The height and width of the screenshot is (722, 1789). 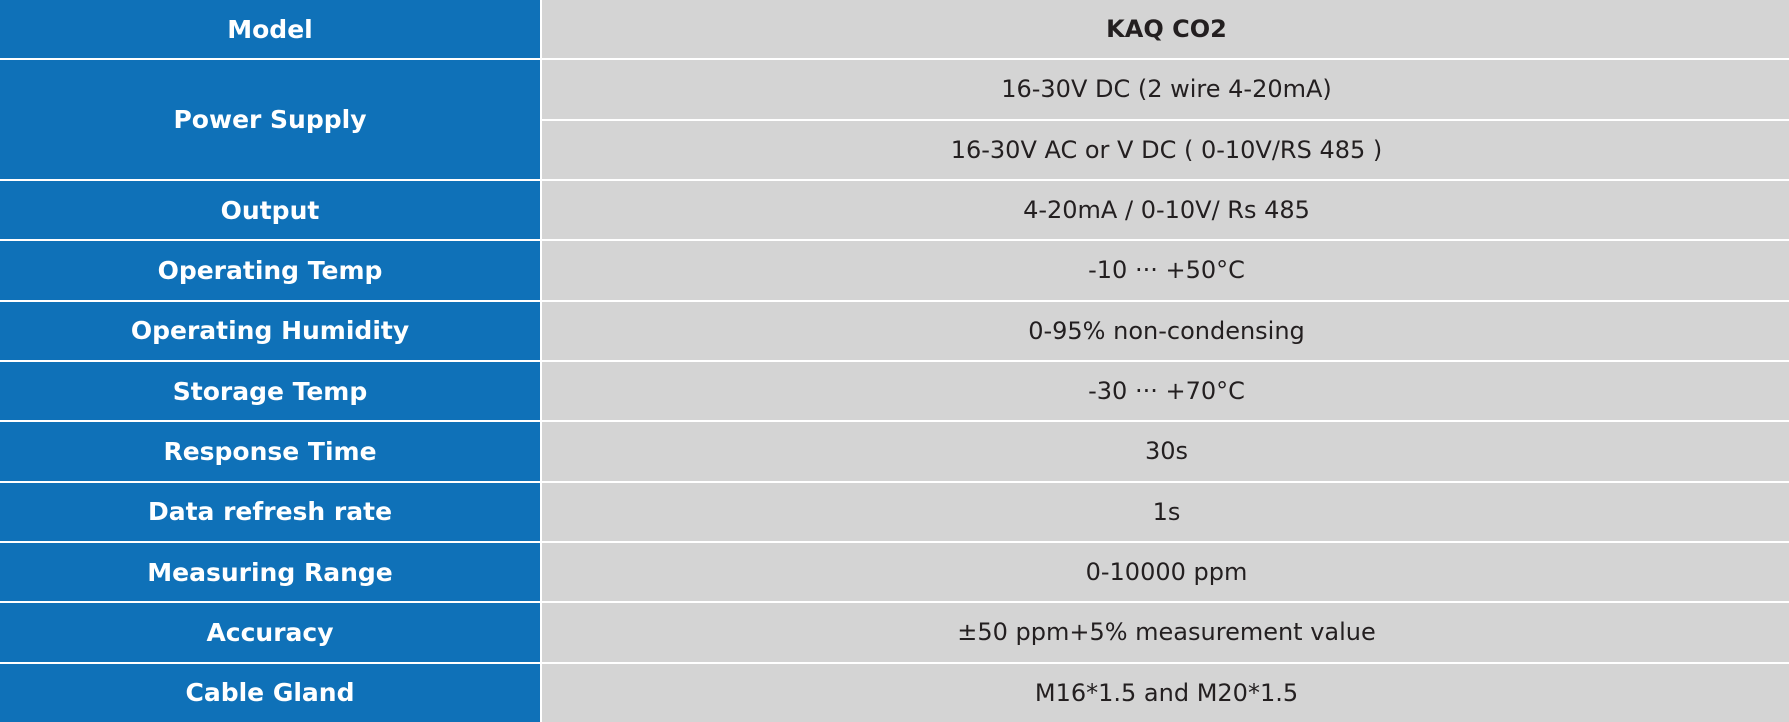 What do you see at coordinates (270, 330) in the screenshot?
I see `row-label: Operating Humidity` at bounding box center [270, 330].